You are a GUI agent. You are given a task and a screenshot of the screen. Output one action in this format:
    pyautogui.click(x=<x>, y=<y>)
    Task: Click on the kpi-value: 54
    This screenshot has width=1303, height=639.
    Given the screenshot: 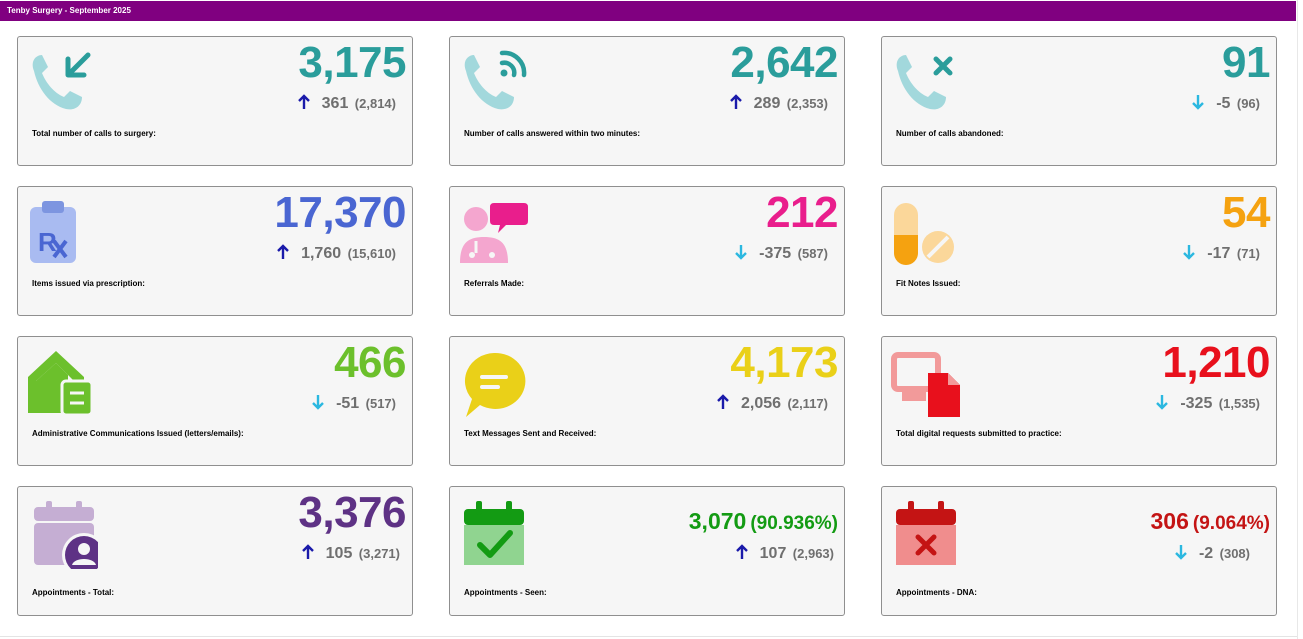 What is the action you would take?
    pyautogui.click(x=1246, y=212)
    